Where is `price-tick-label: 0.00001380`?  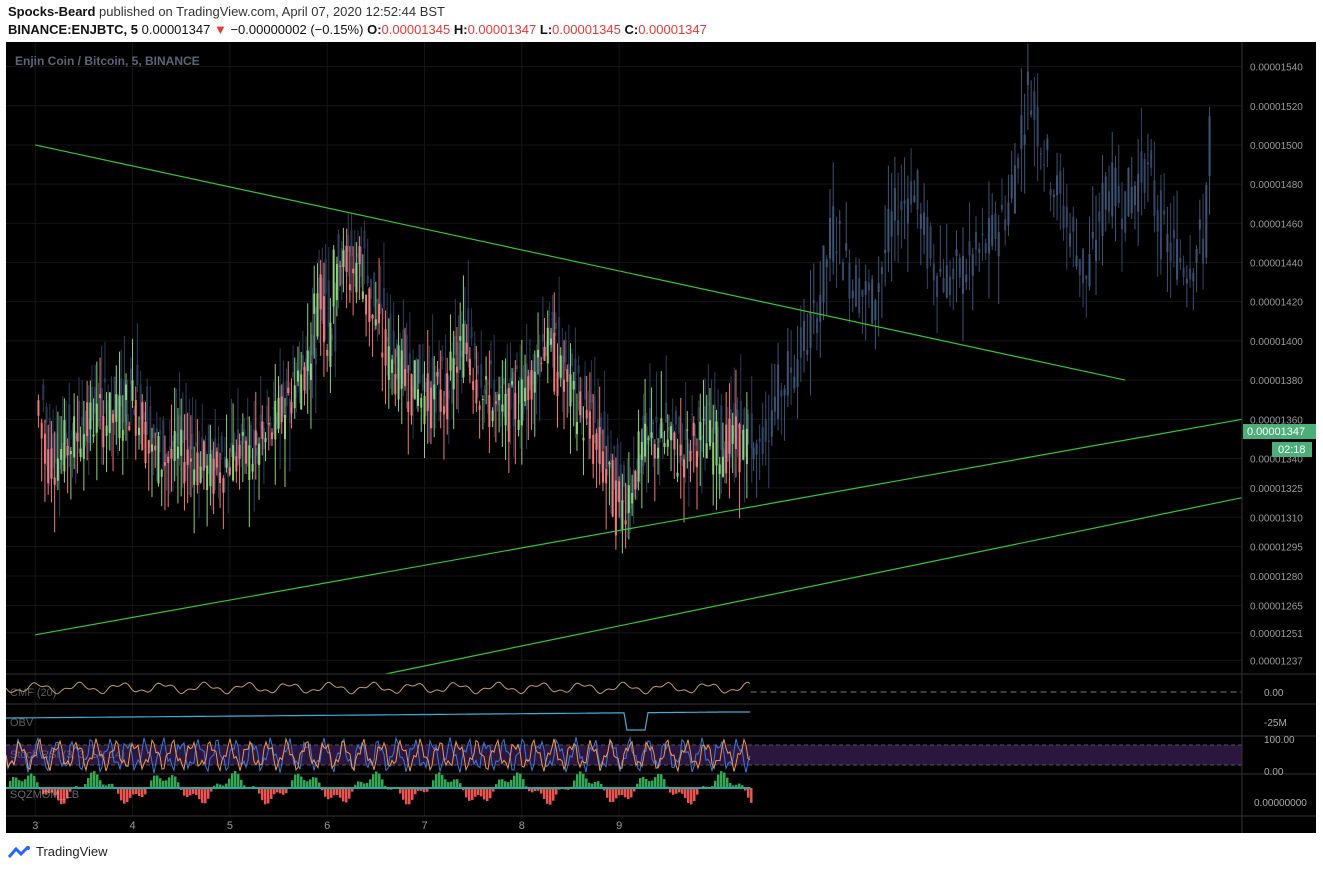
price-tick-label: 0.00001380 is located at coordinates (1276, 381).